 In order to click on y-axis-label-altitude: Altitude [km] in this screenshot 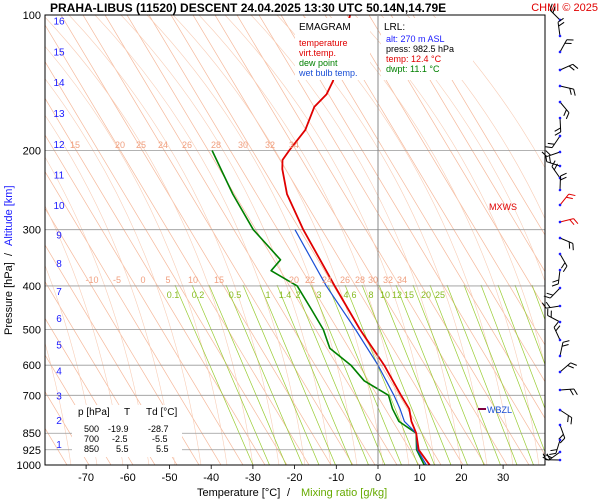, I will do `click(9, 215)`.